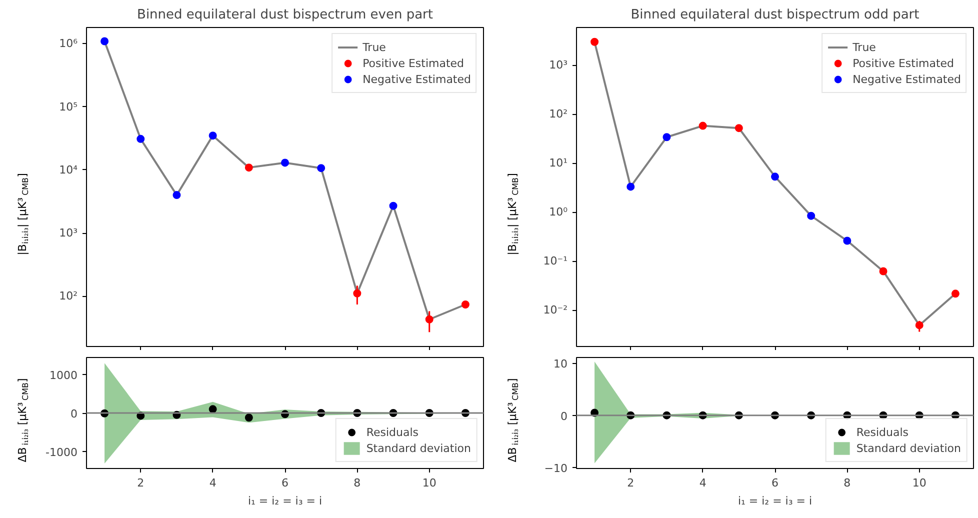 The width and height of the screenshot is (978, 518). What do you see at coordinates (555, 310) in the screenshot?
I see `y-tick-label: 10⁻²` at bounding box center [555, 310].